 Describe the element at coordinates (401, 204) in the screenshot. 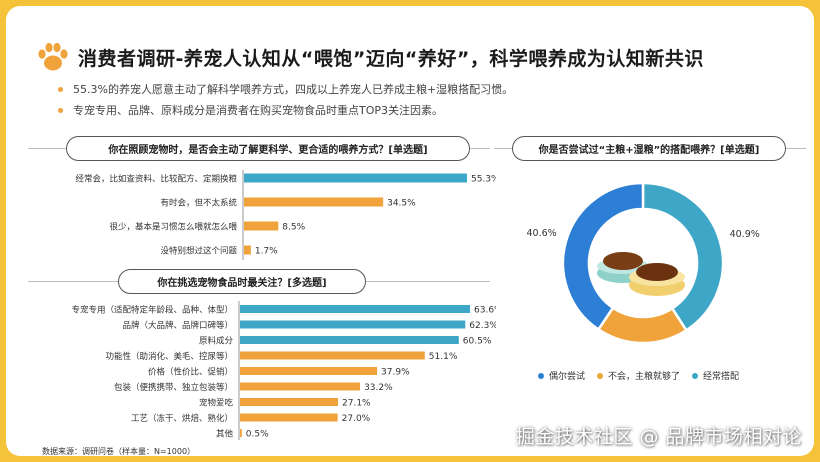

I see `value-label: 34.5%` at that location.